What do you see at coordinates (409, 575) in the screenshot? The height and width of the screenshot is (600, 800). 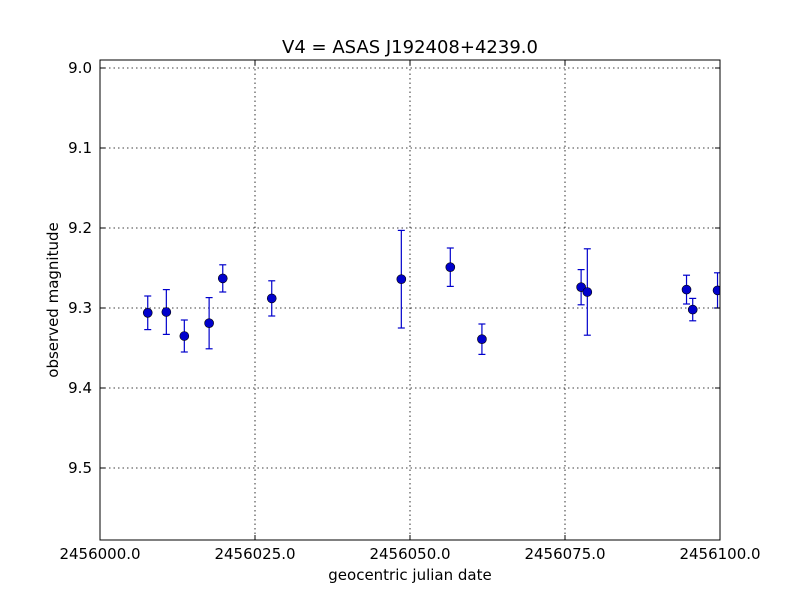 I see `x-axis-label: geocentric julian date` at bounding box center [409, 575].